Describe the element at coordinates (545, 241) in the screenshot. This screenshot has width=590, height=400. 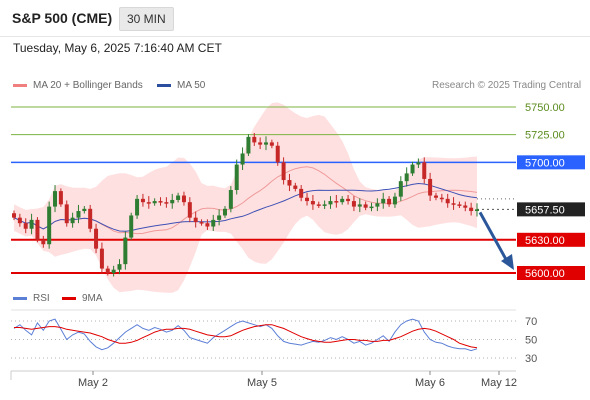
I see `support-label-5630-00: 5630.00` at that location.